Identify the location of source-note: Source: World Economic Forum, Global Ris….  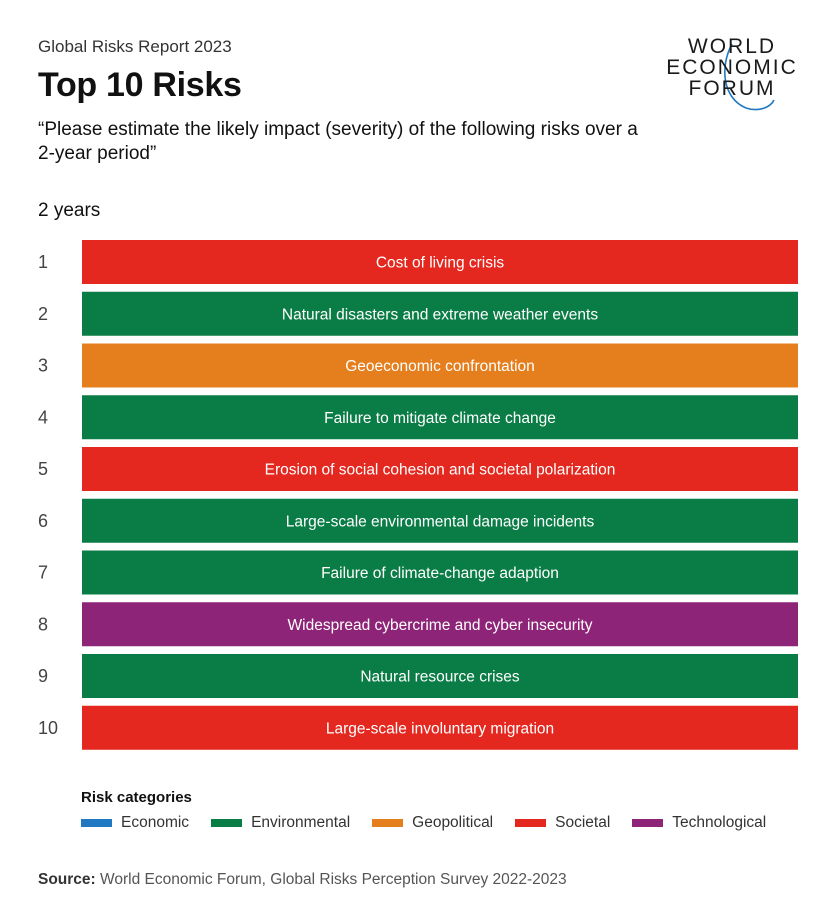
(302, 880).